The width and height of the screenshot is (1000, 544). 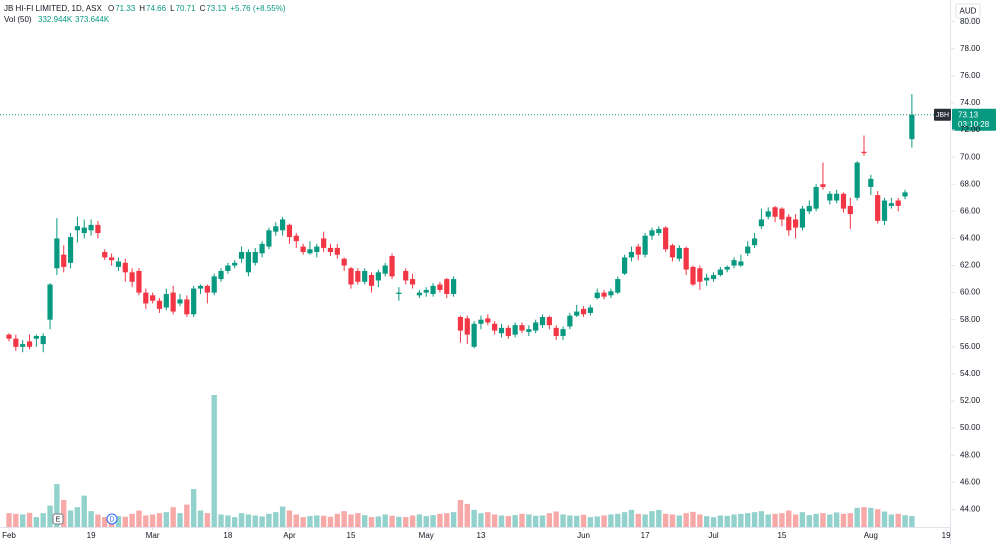 What do you see at coordinates (713, 535) in the screenshot?
I see `x-tick-label: Jul` at bounding box center [713, 535].